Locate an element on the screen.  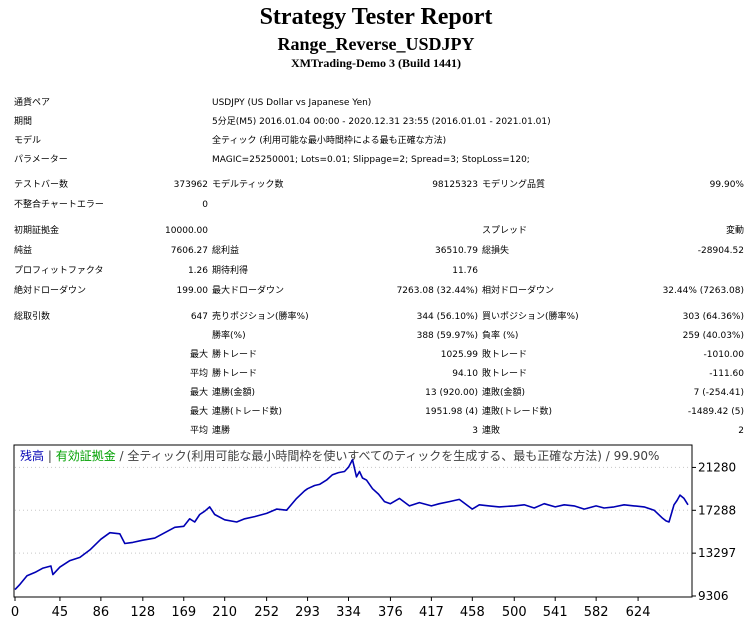
row-value: 94.10 is located at coordinates (465, 374).